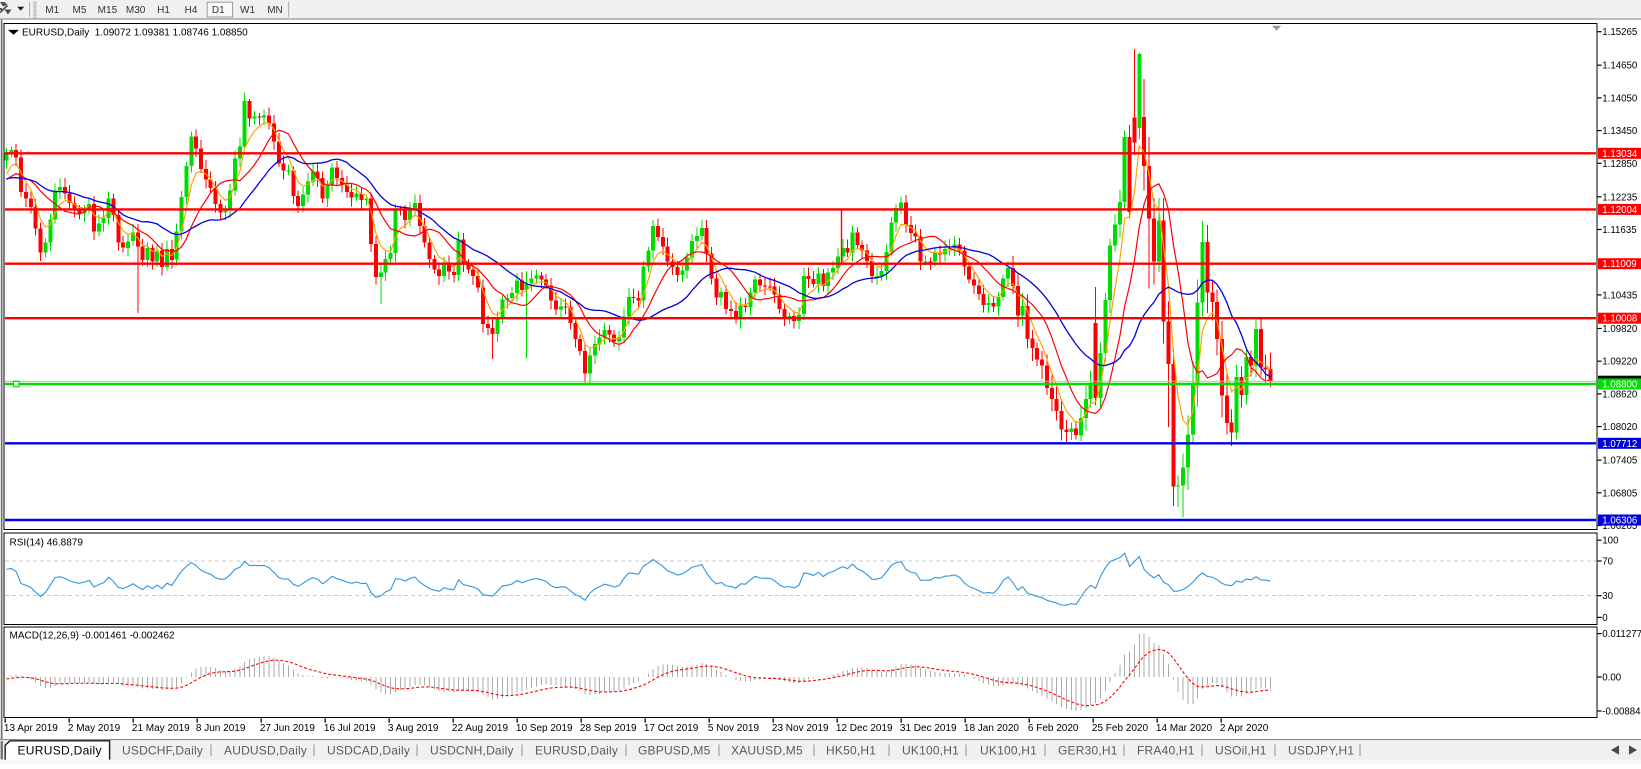  What do you see at coordinates (1610, 541) in the screenshot?
I see `svg-text: 100` at bounding box center [1610, 541].